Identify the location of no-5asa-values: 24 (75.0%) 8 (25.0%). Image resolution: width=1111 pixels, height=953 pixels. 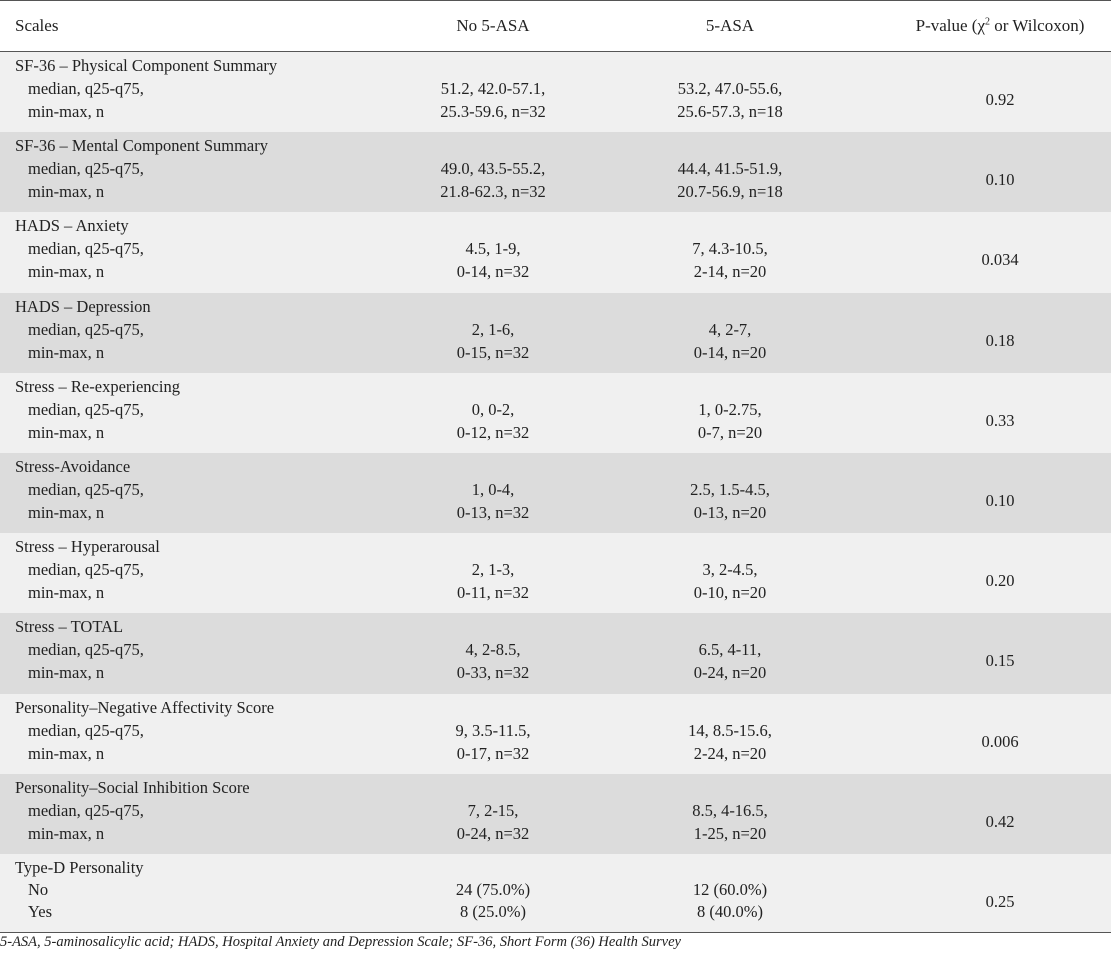
(493, 901).